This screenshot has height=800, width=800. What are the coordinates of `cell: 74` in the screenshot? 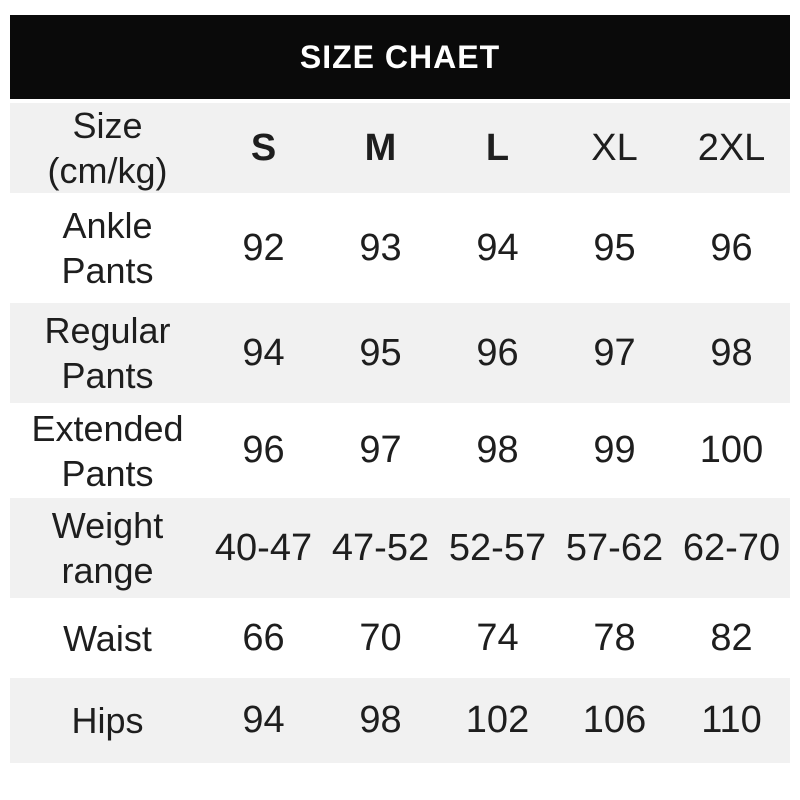 It's located at (497, 637).